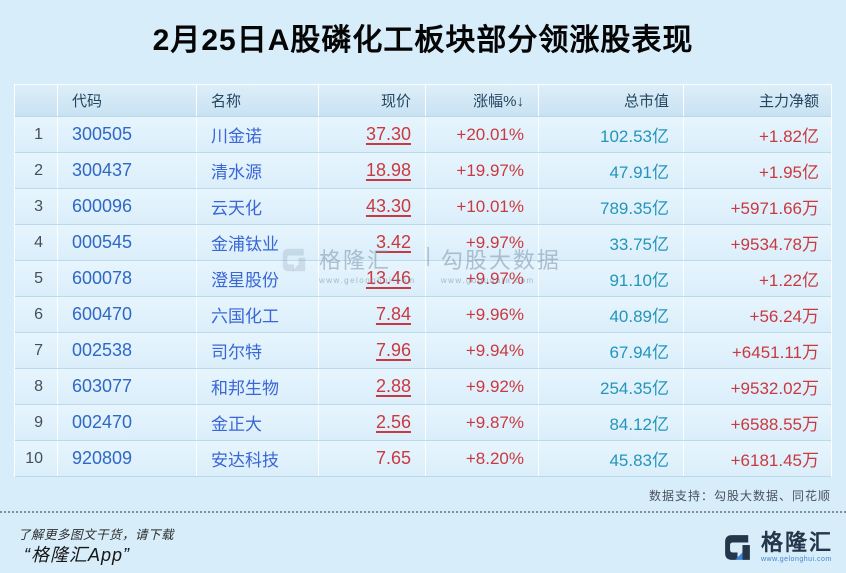  What do you see at coordinates (774, 460) in the screenshot?
I see `cell-netflow: +6181.45万` at bounding box center [774, 460].